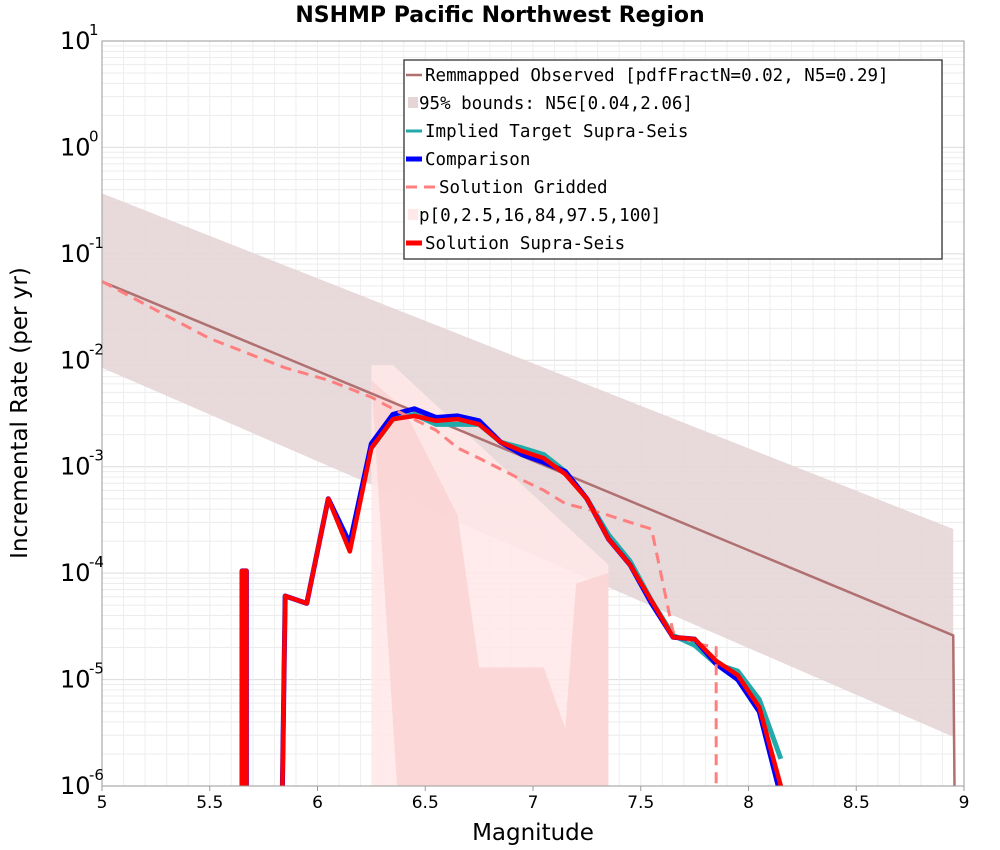 Image resolution: width=1000 pixels, height=850 pixels. What do you see at coordinates (102, 803) in the screenshot?
I see `x-tick-label: 5` at bounding box center [102, 803].